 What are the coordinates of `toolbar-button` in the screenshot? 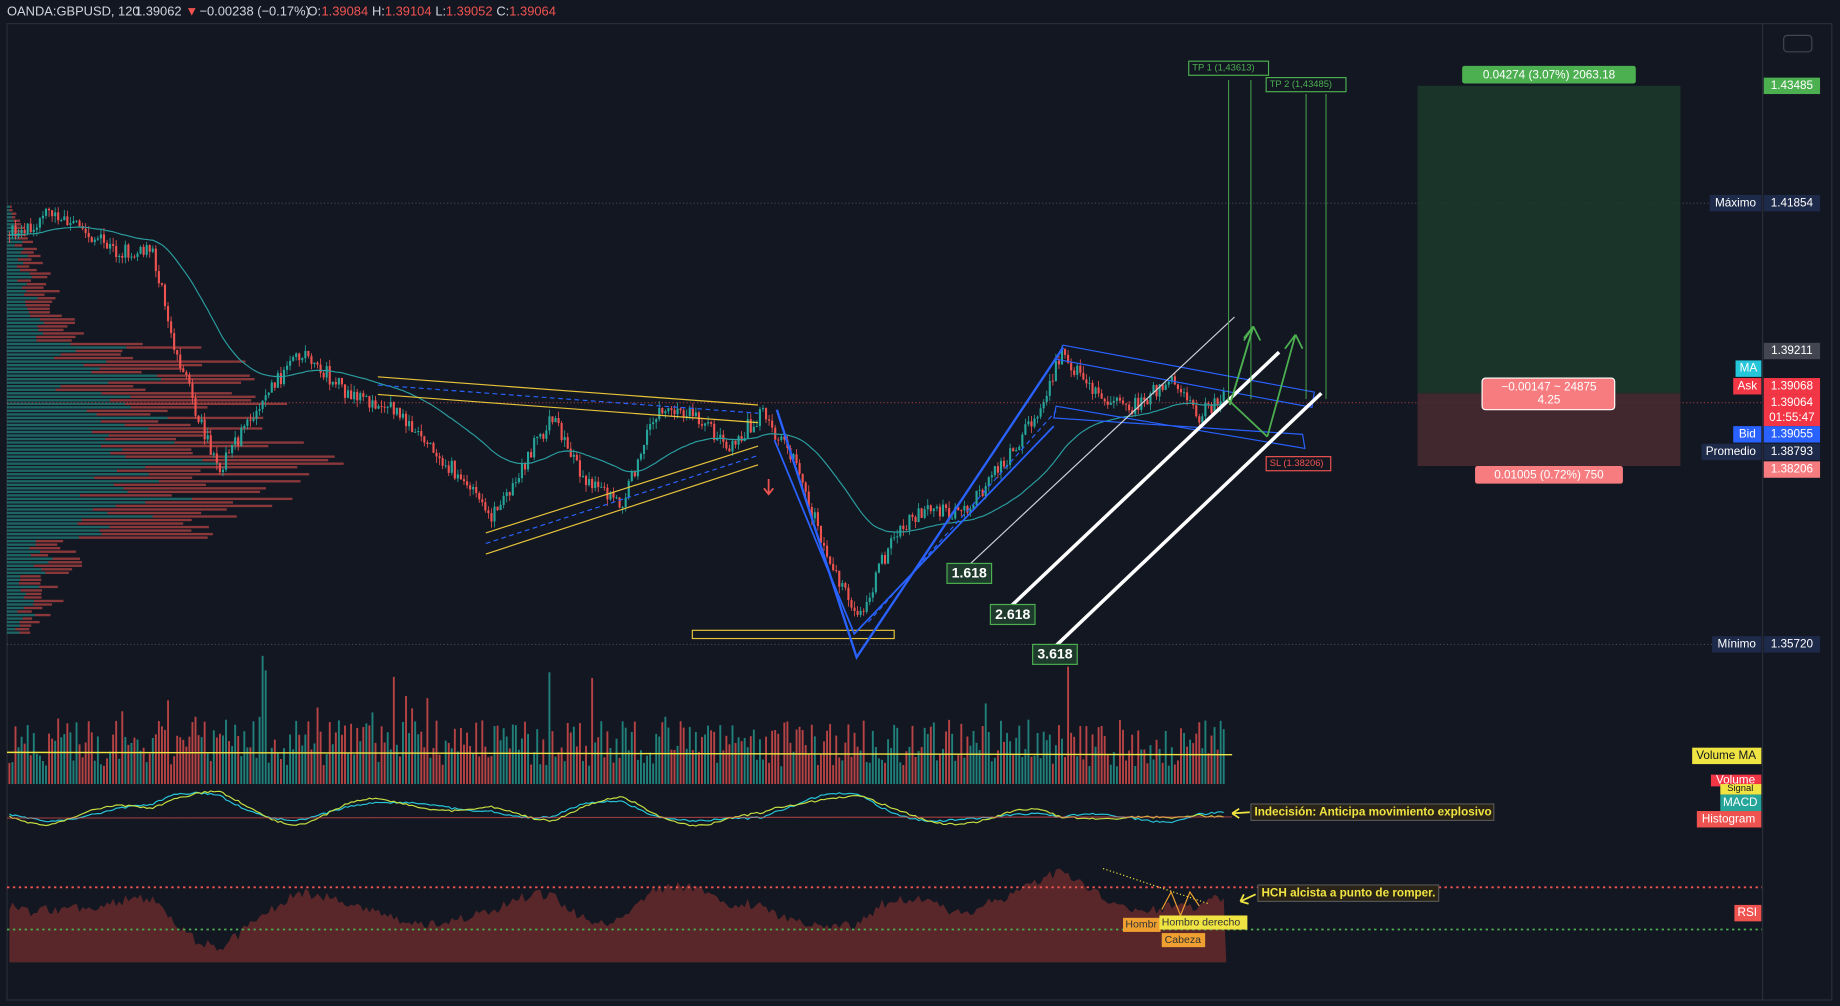 It's located at (1798, 43).